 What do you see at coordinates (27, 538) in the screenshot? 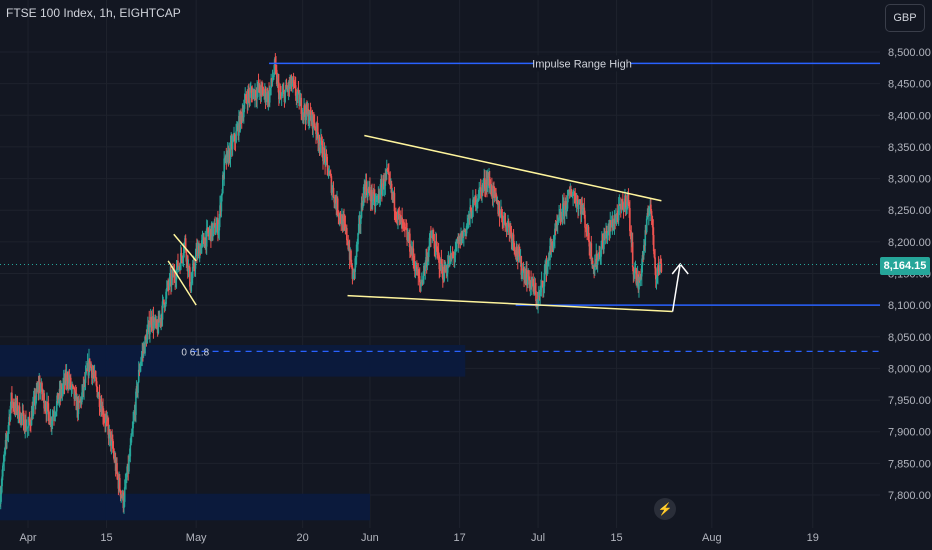
I see `x-tick-label: Apr` at bounding box center [27, 538].